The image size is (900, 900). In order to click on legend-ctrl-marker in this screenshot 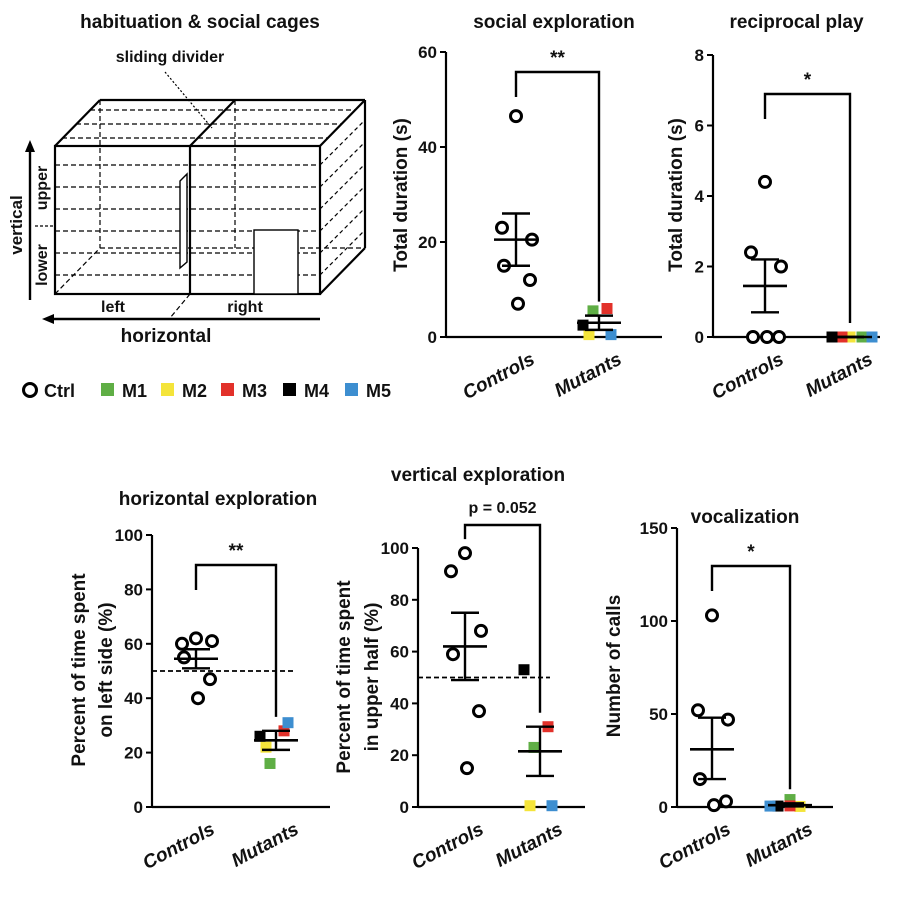, I will do `click(30, 390)`.